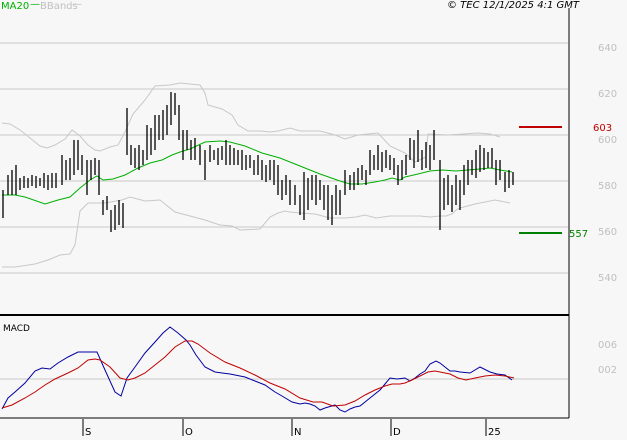 This screenshot has width=627, height=440. I want to click on x-tick-d: D, so click(397, 432).